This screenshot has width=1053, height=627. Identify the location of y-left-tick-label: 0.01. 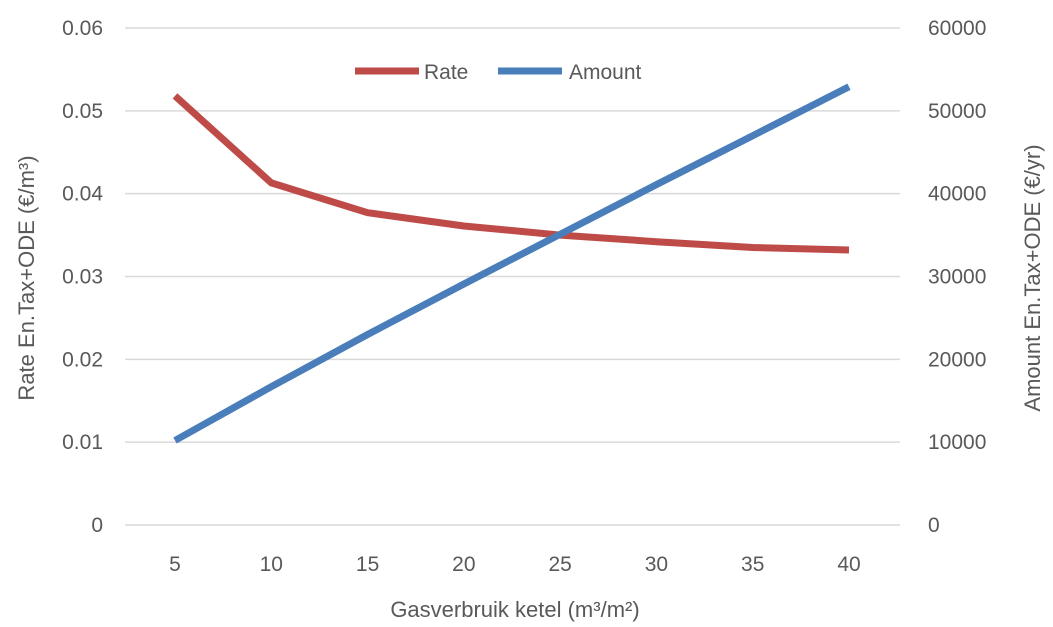
(82, 442).